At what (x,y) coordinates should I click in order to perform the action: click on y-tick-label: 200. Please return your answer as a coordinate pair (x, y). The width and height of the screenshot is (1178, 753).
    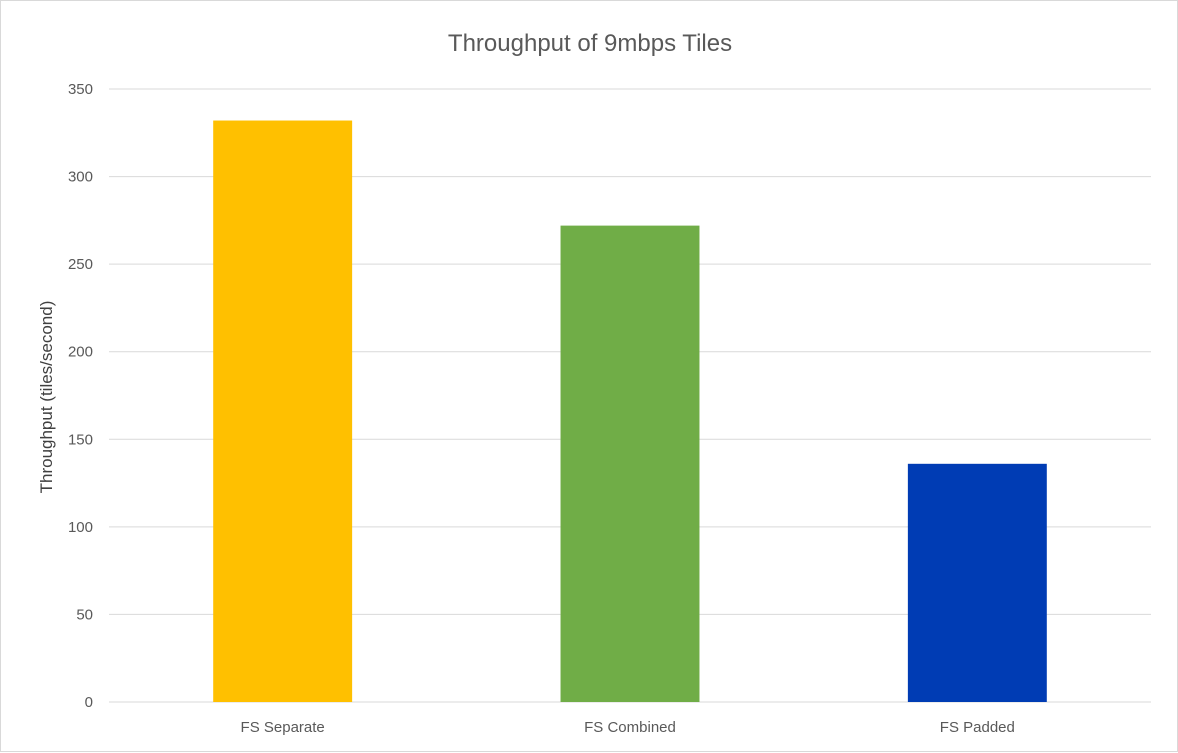
    Looking at the image, I should click on (80, 352).